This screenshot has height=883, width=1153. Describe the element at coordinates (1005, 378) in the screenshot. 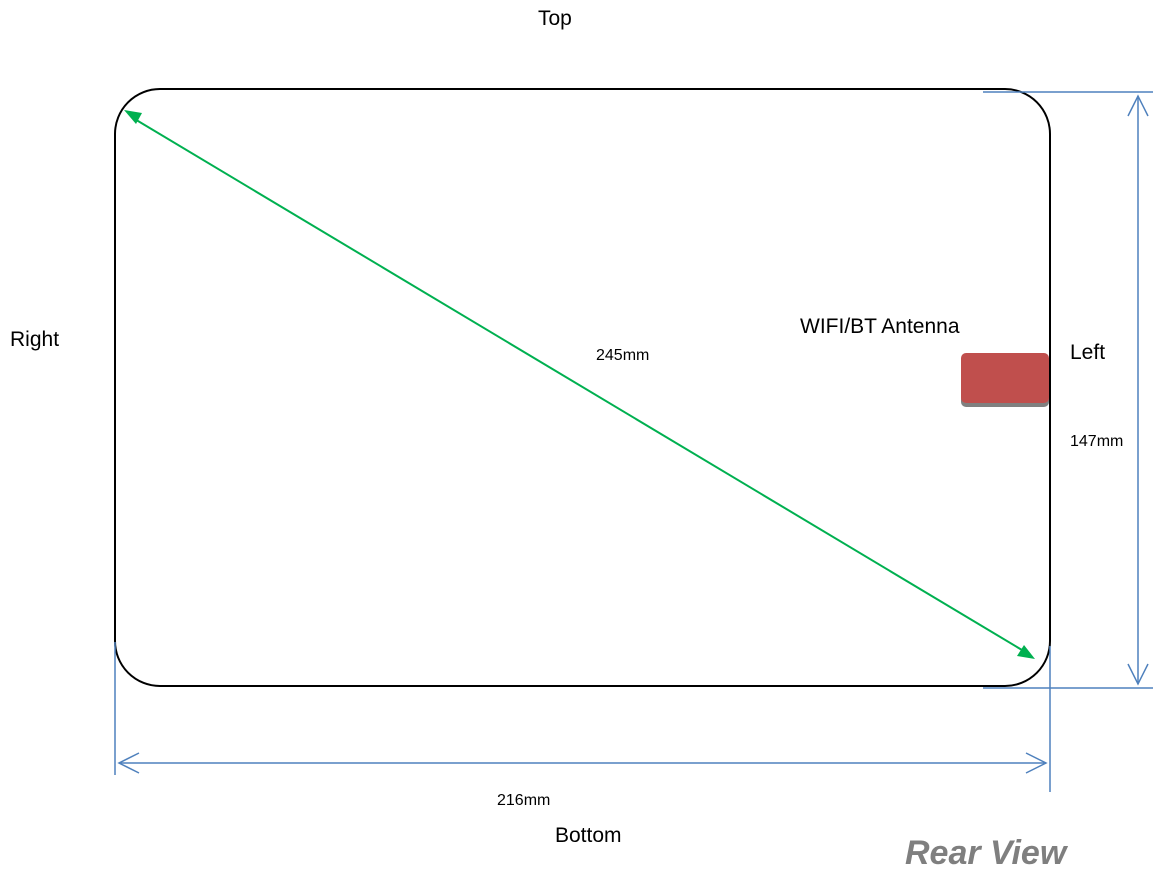

I see `wifi-bt-antenna-block` at that location.